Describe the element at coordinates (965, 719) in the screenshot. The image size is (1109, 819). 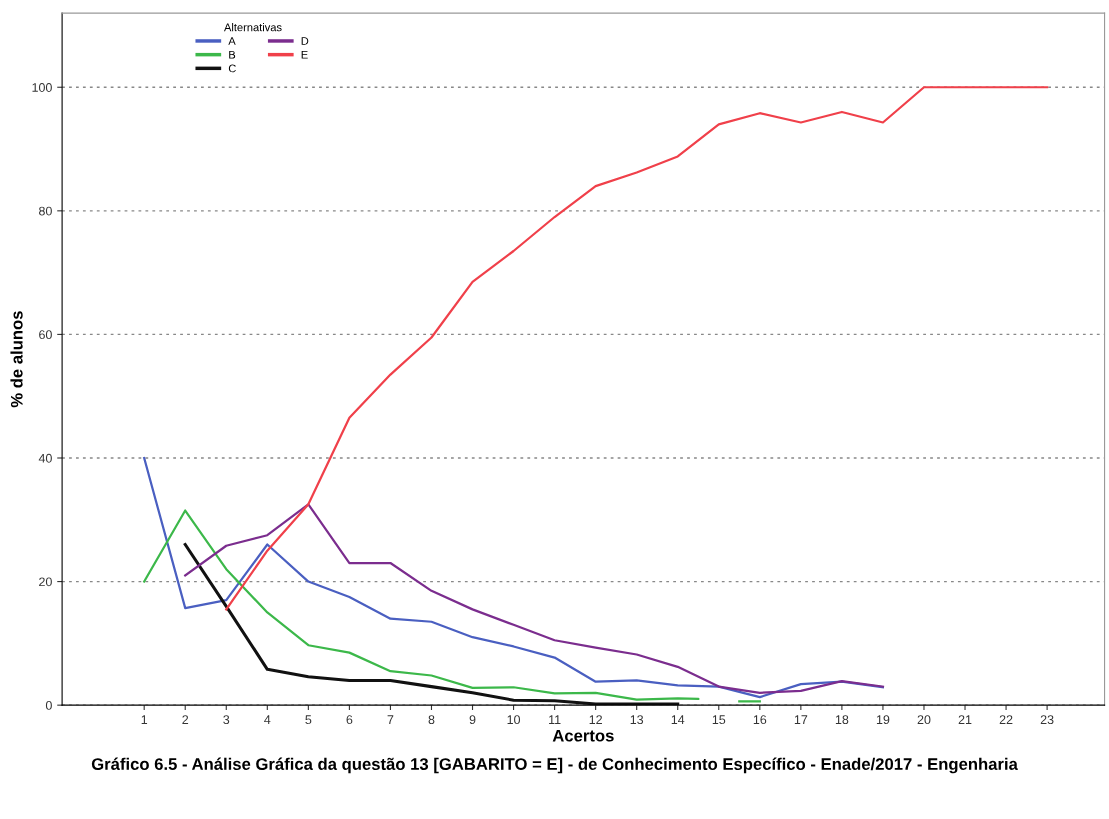
I see `x-tick-label: 21` at that location.